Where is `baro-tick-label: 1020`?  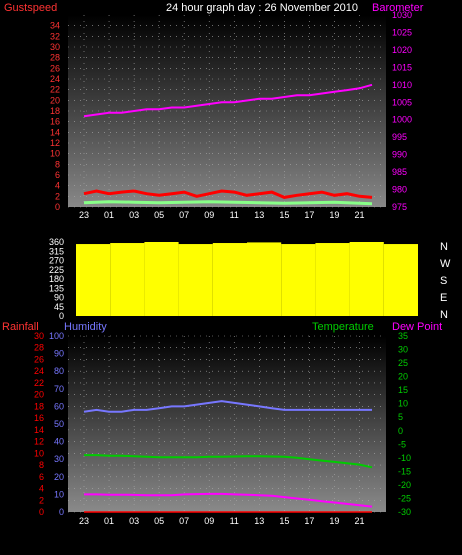 baro-tick-label: 1020 is located at coordinates (402, 50).